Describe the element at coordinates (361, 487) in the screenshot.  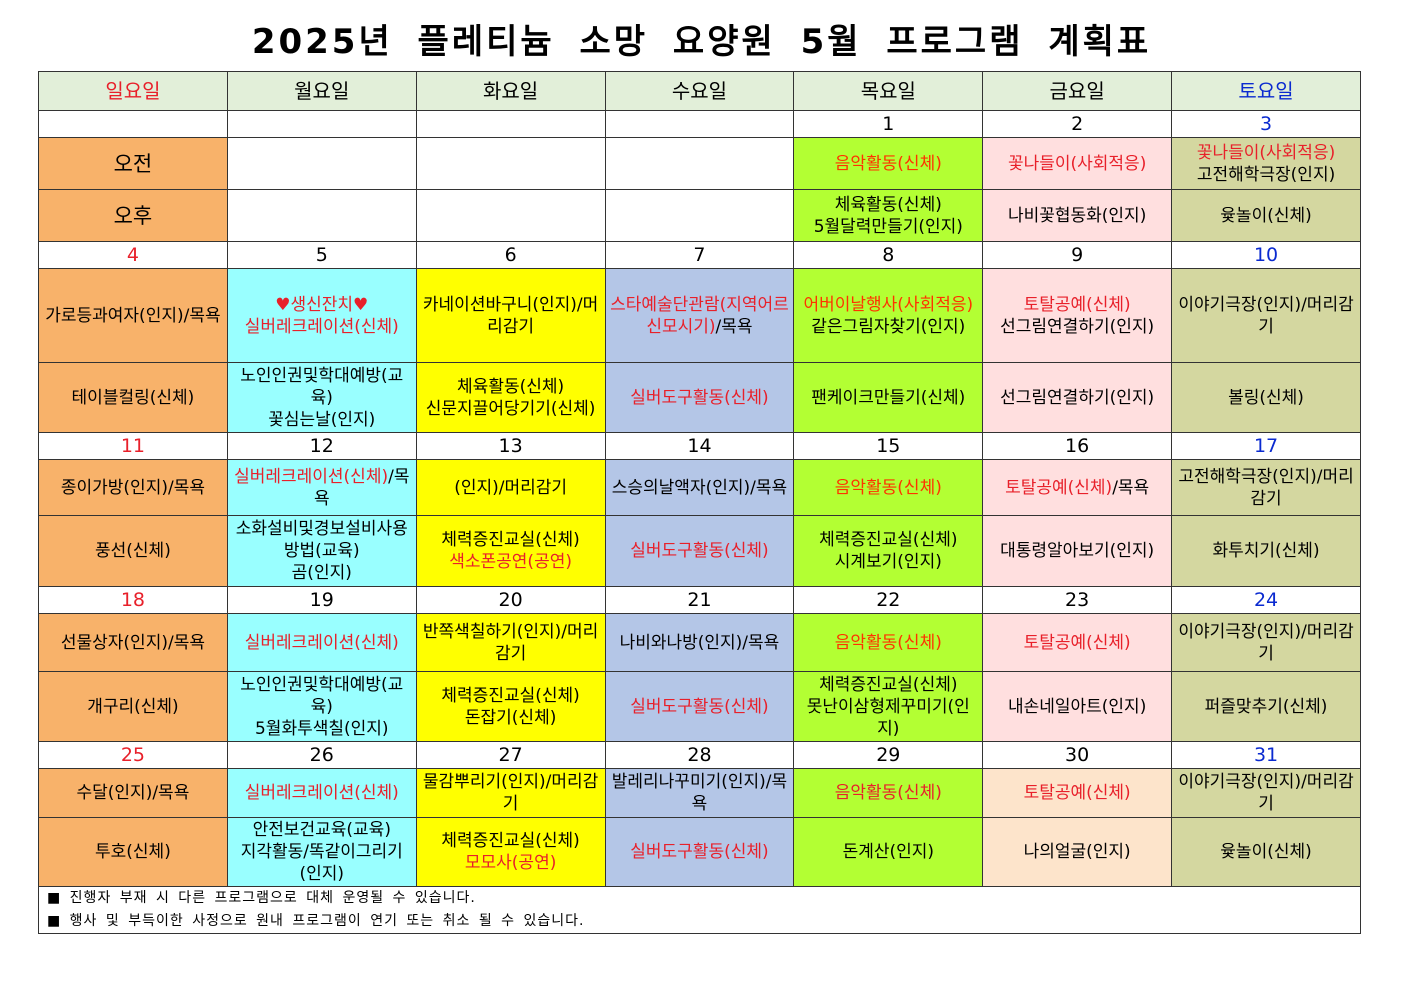
I see `program-text: /목욕` at that location.